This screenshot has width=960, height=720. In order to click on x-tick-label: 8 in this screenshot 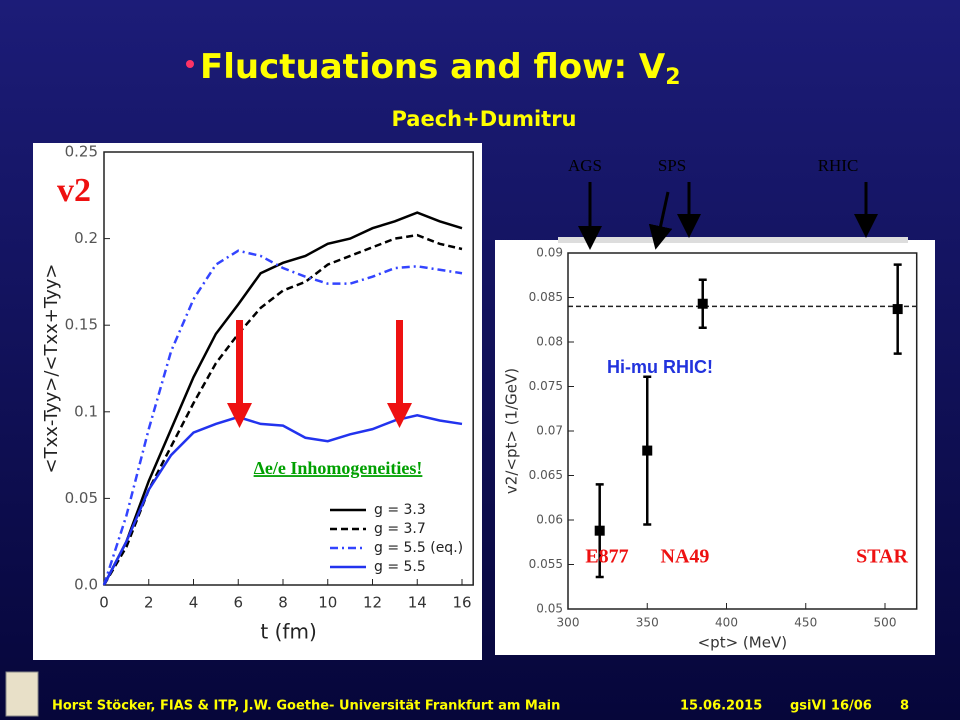, I will do `click(283, 603)`.